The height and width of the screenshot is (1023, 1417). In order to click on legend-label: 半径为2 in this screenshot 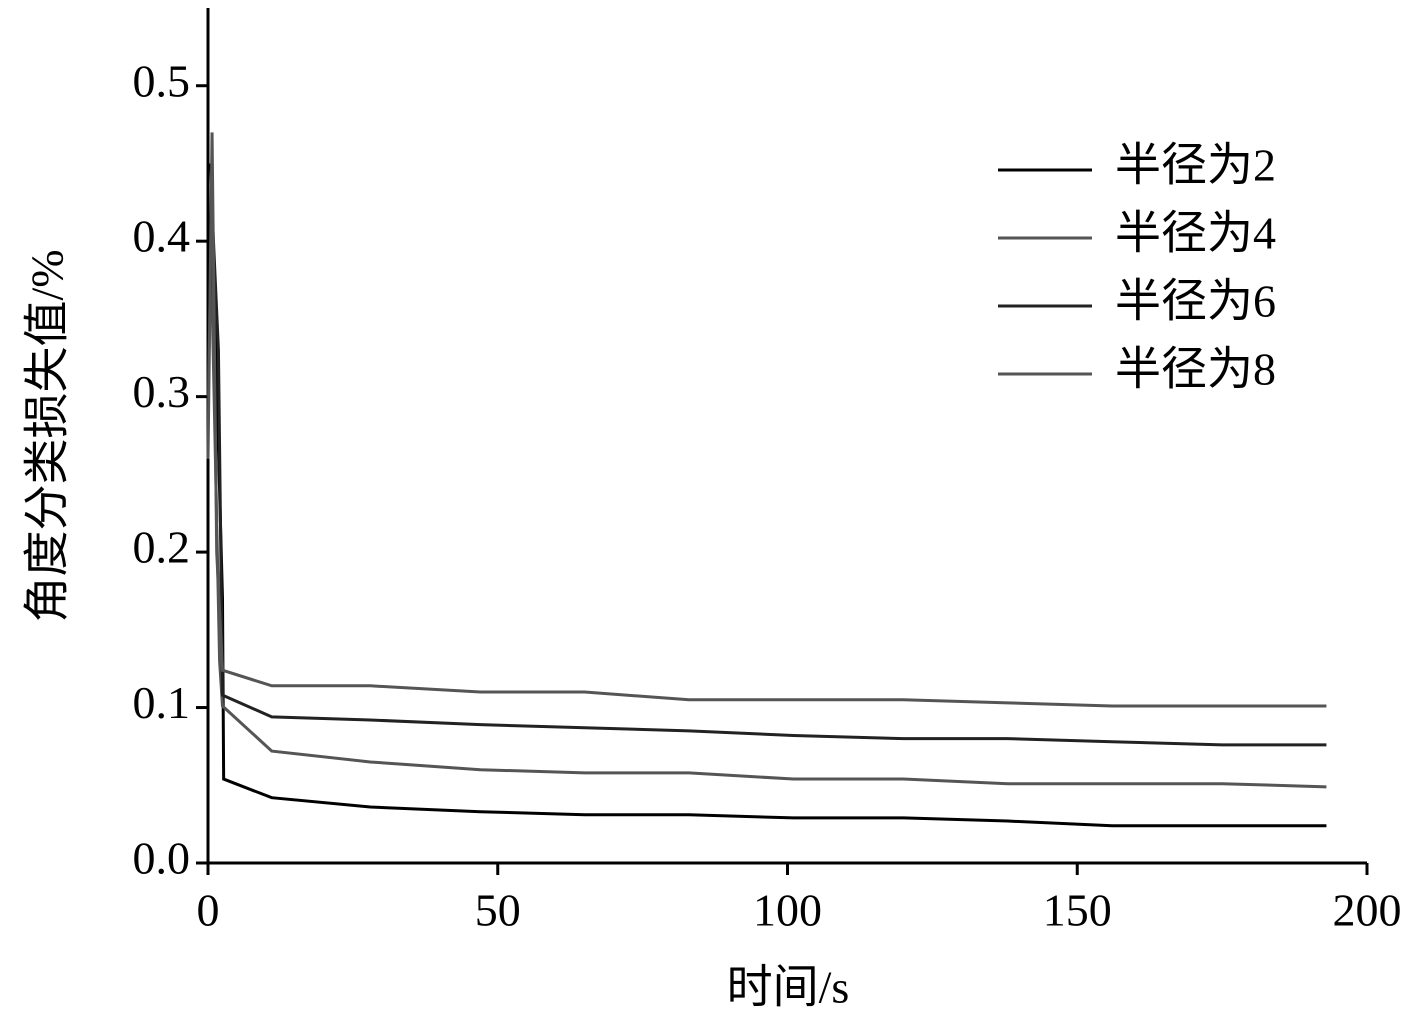, I will do `click(1195, 165)`.